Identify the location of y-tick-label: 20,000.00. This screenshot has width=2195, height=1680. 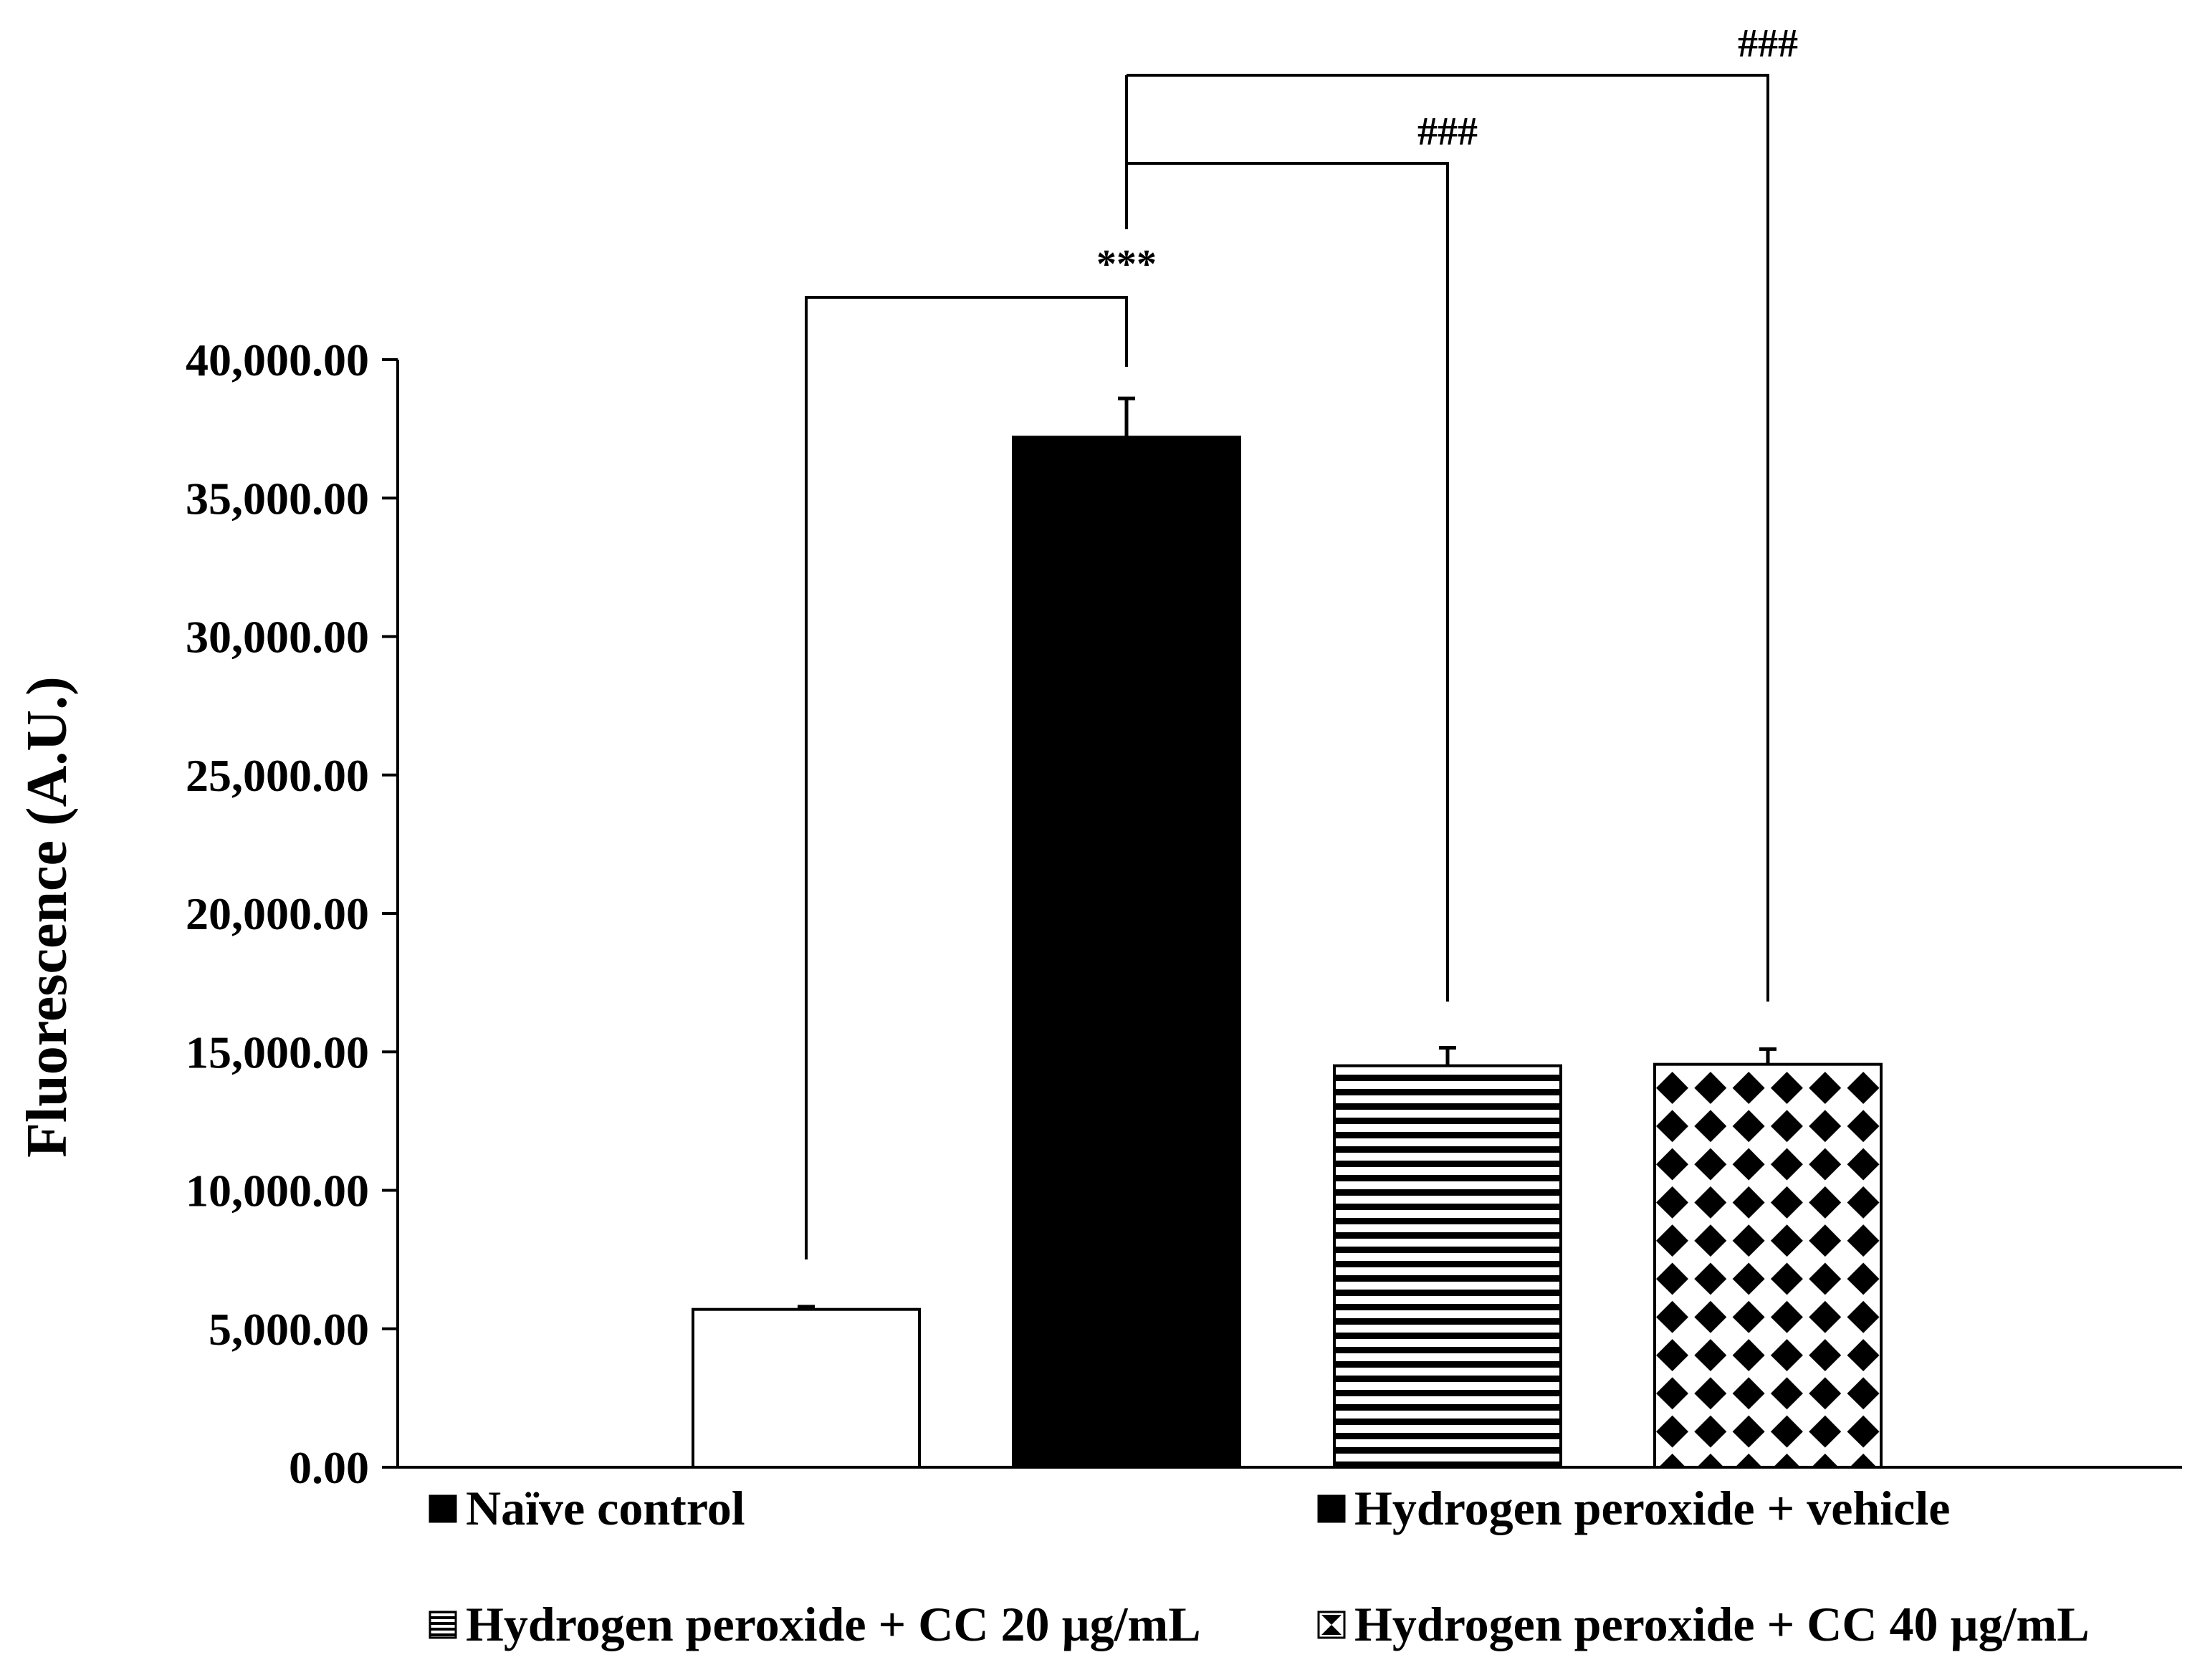
(277, 913).